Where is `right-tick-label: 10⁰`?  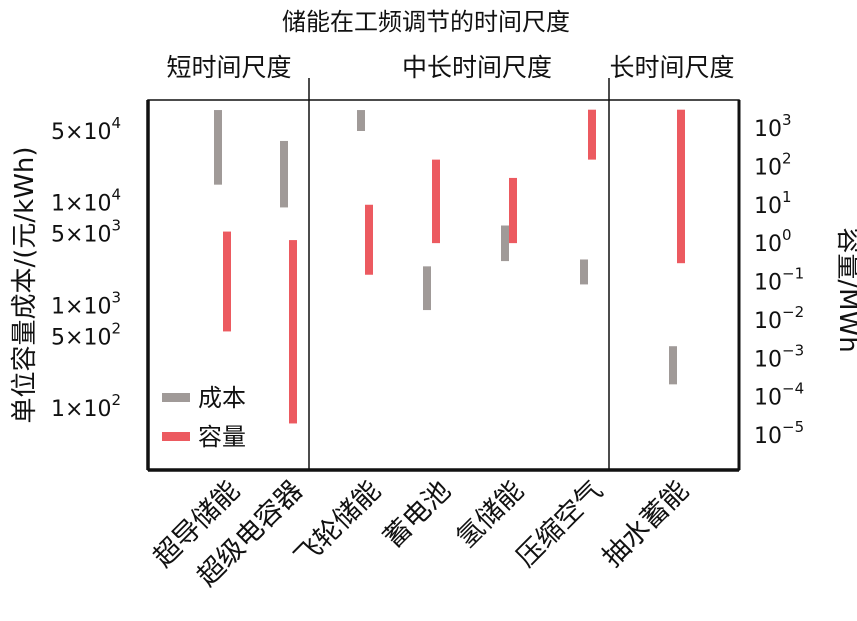
right-tick-label: 10⁰ is located at coordinates (773, 241).